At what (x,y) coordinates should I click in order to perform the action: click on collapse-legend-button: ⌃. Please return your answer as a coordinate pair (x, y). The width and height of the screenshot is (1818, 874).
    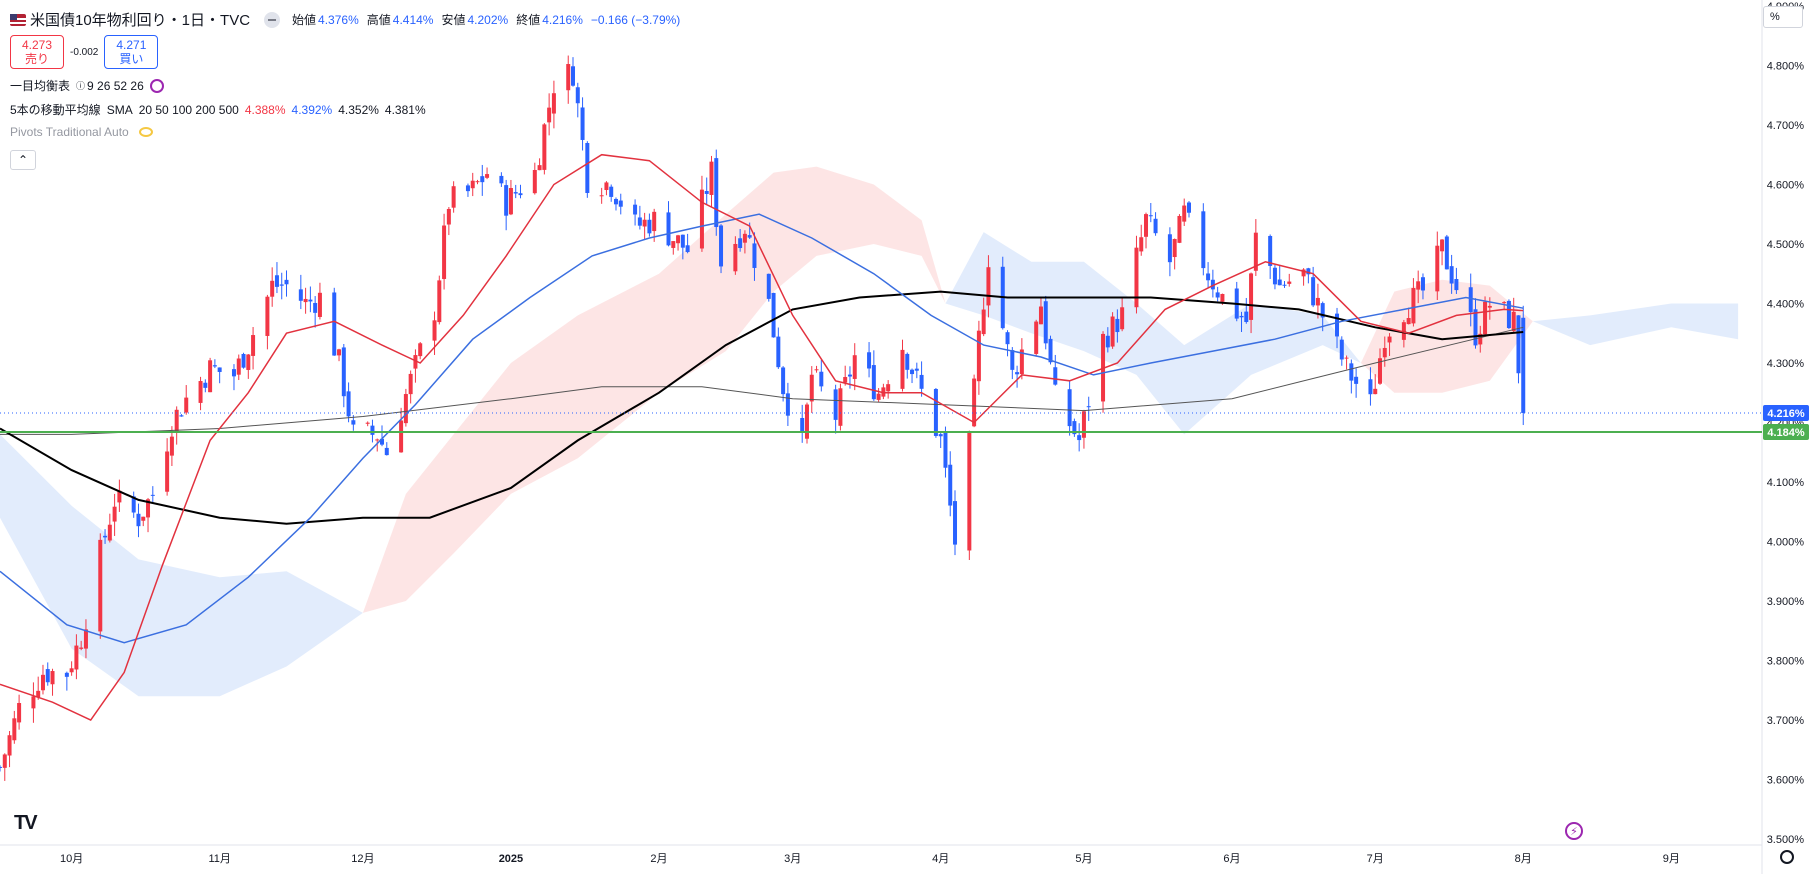
    Looking at the image, I should click on (23, 160).